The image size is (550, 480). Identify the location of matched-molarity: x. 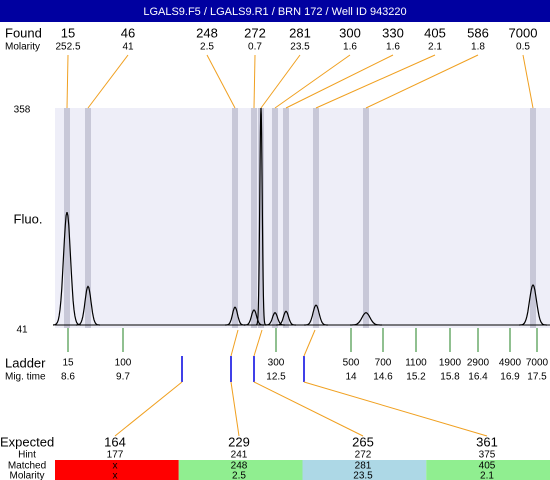
(115, 475).